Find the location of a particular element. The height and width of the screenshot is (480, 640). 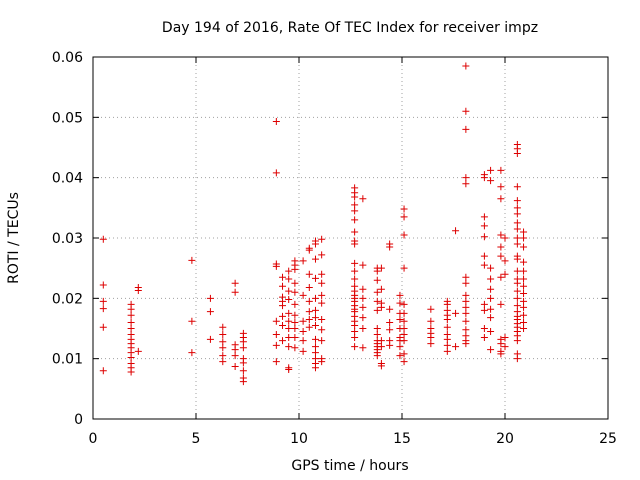

y-tick-label: 0.06 is located at coordinates (67, 58).